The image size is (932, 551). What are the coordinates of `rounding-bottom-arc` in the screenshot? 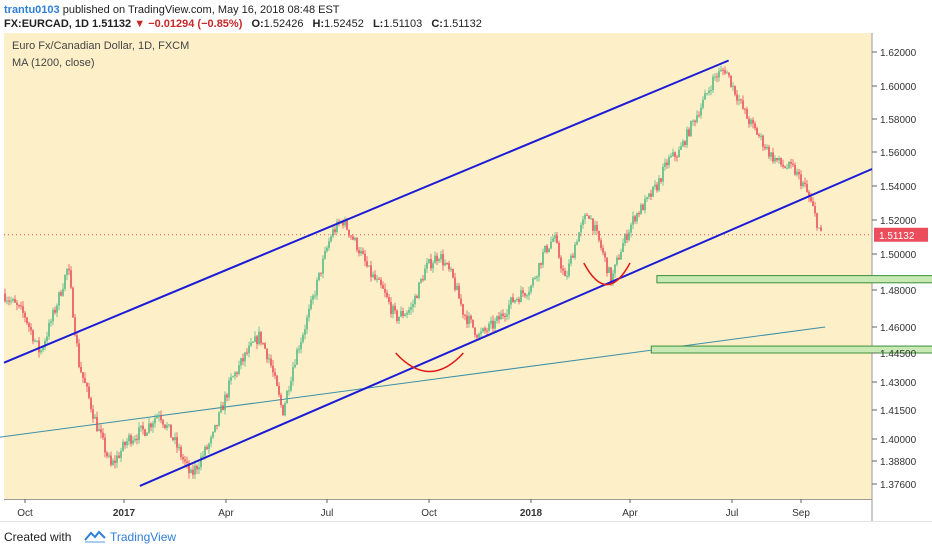 It's located at (429, 362).